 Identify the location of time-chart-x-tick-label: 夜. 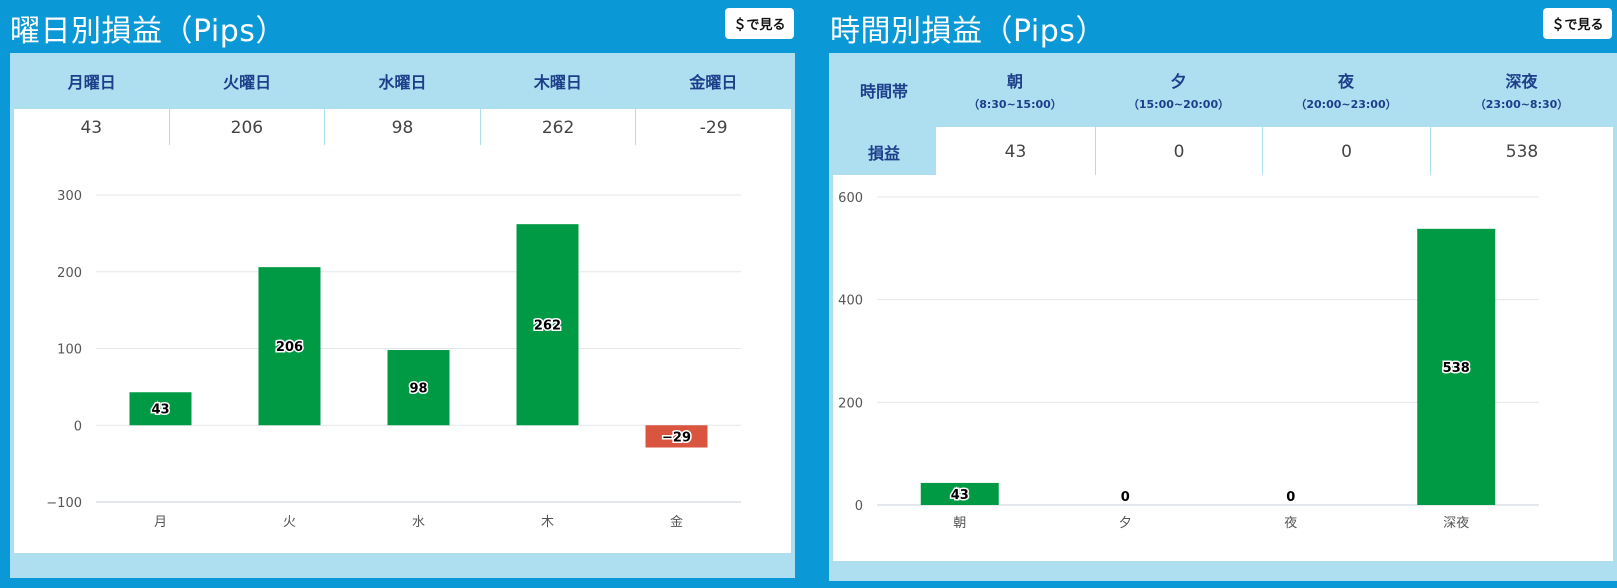
(1290, 523).